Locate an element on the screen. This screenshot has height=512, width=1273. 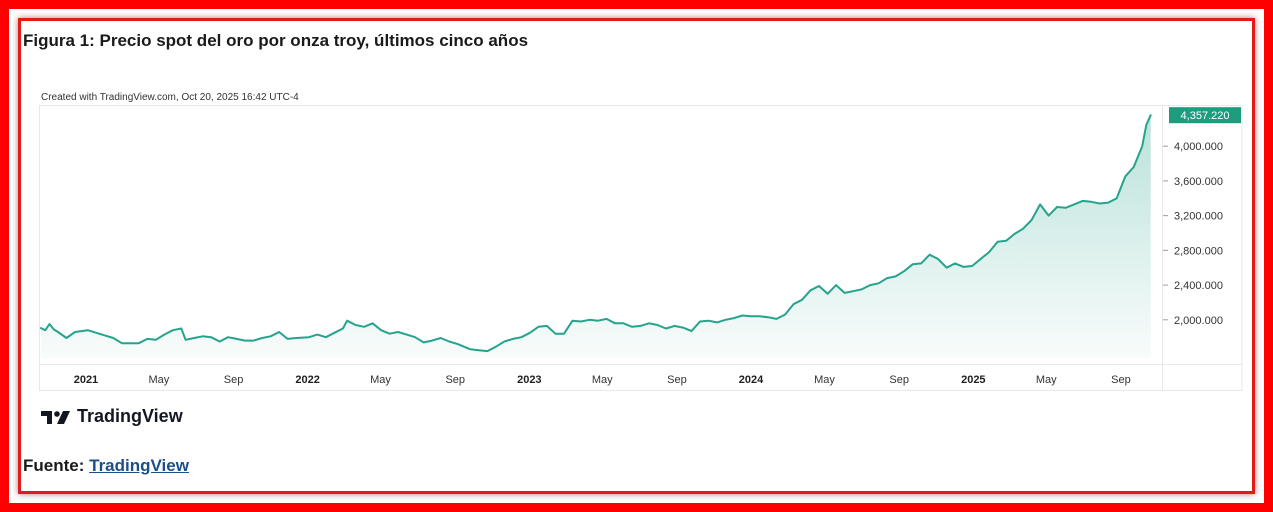
last-price-label: 4,357.220 is located at coordinates (1205, 116).